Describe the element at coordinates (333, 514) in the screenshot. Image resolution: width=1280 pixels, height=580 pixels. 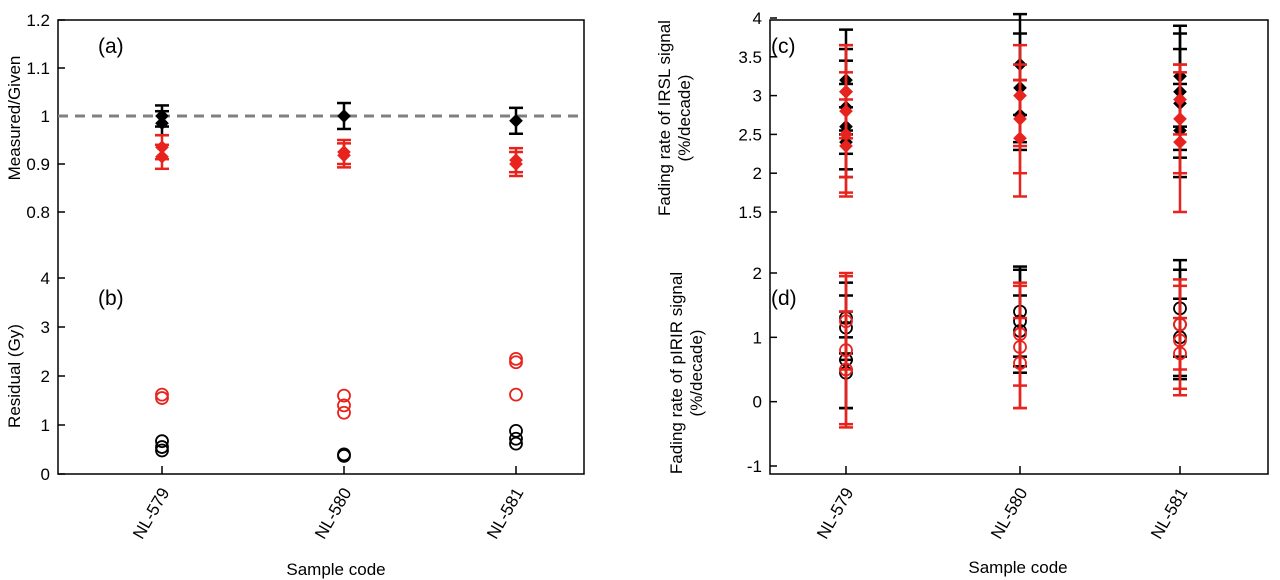
I see `left-xtick-label: NL-580` at that location.